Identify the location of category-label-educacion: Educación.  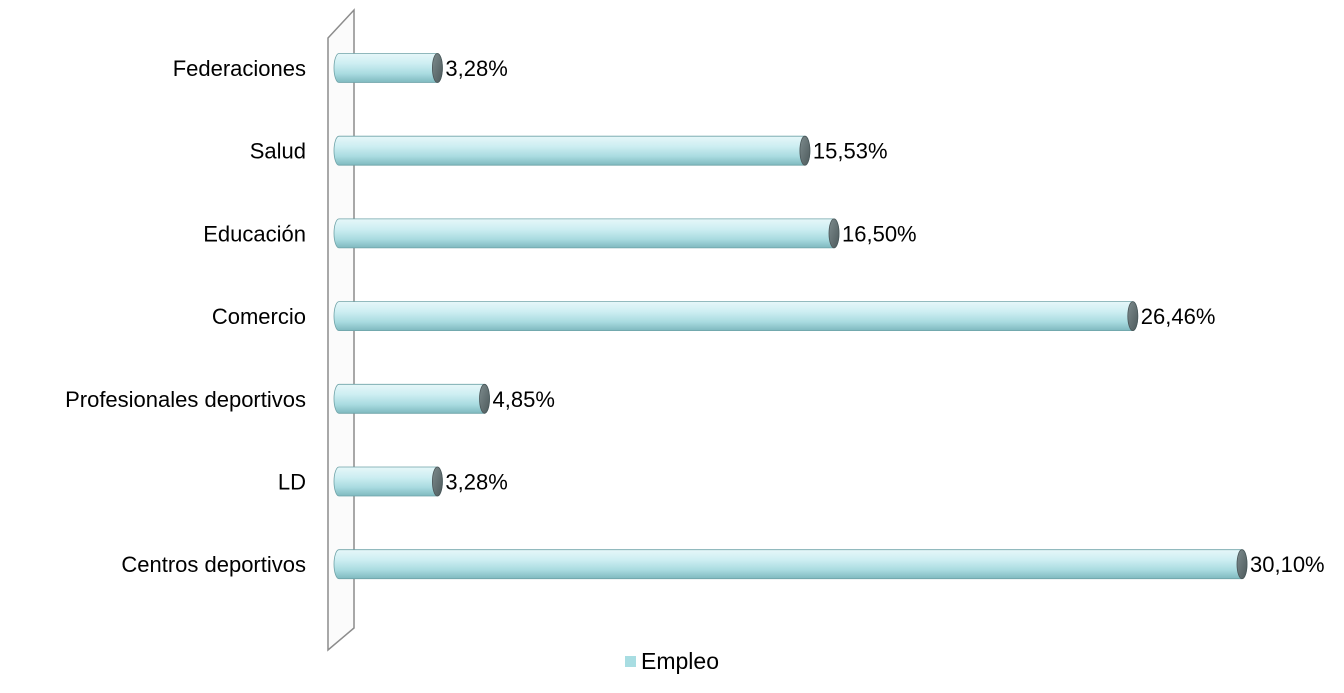
(254, 233).